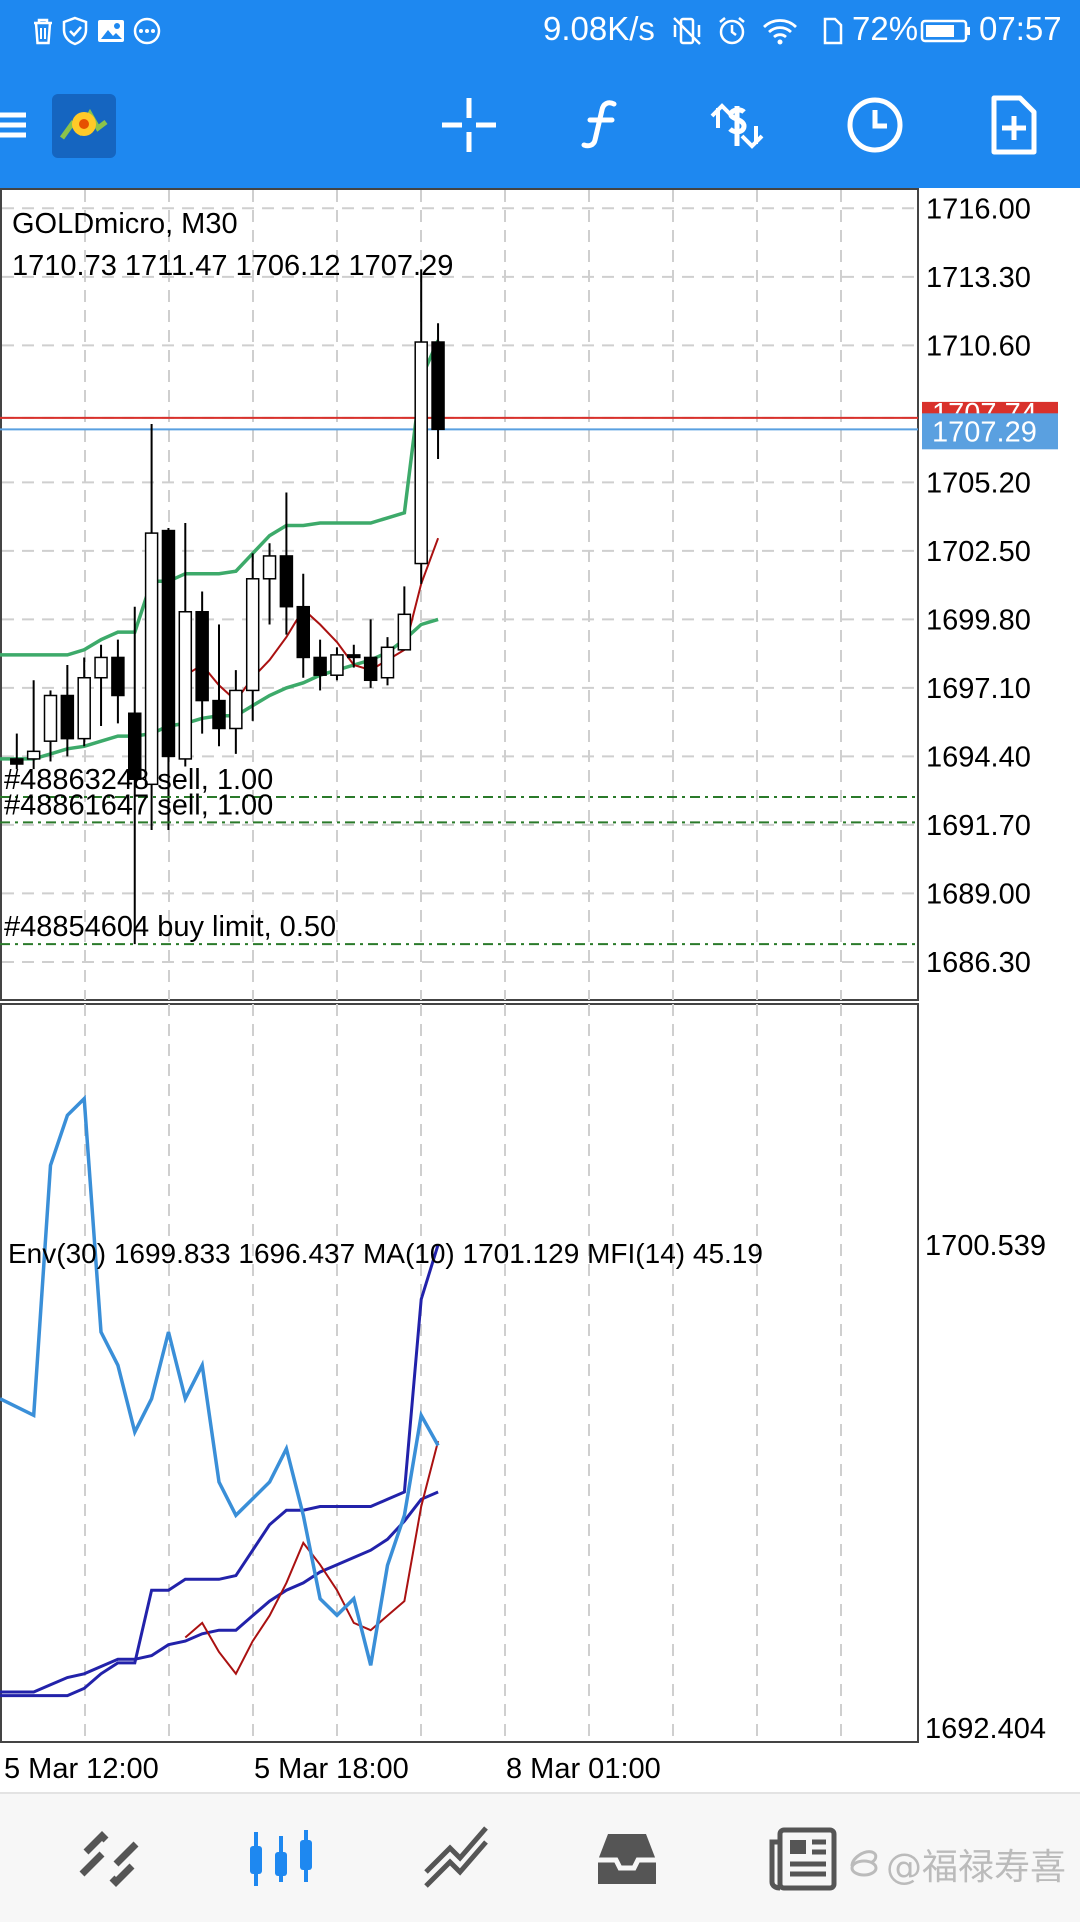 This screenshot has width=1080, height=1922. I want to click on bid-price-label: 1707.29, so click(984, 432).